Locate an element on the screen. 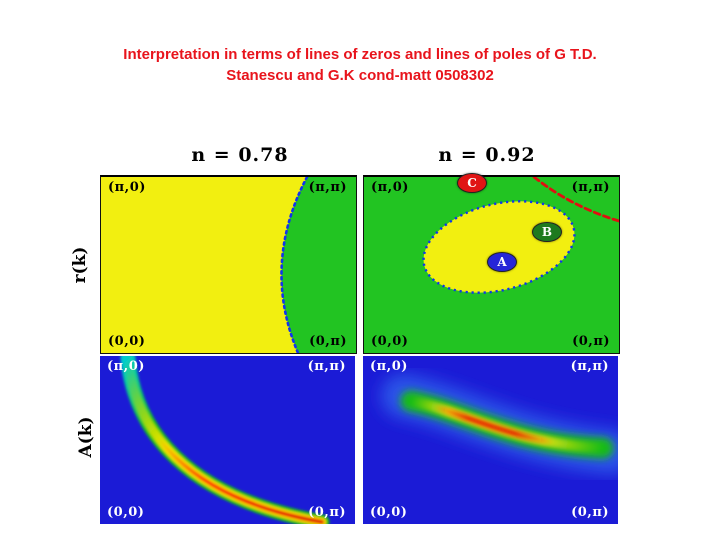 The height and width of the screenshot is (540, 720). kpoint-marker-A: A is located at coordinates (502, 262).